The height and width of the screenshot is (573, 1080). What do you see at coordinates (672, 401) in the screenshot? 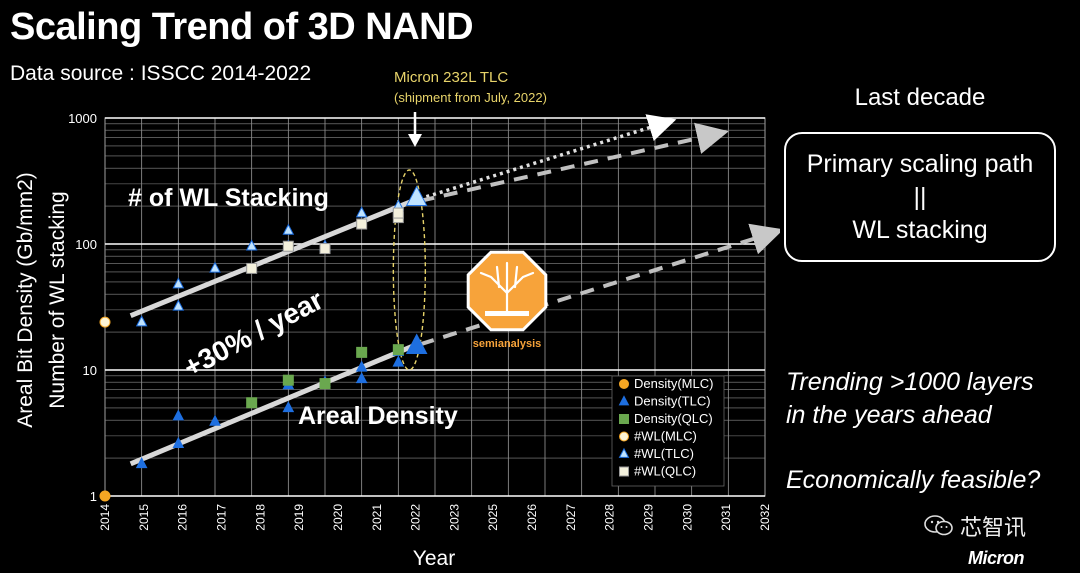
I see `legend-label: Density(TLC)` at bounding box center [672, 401].